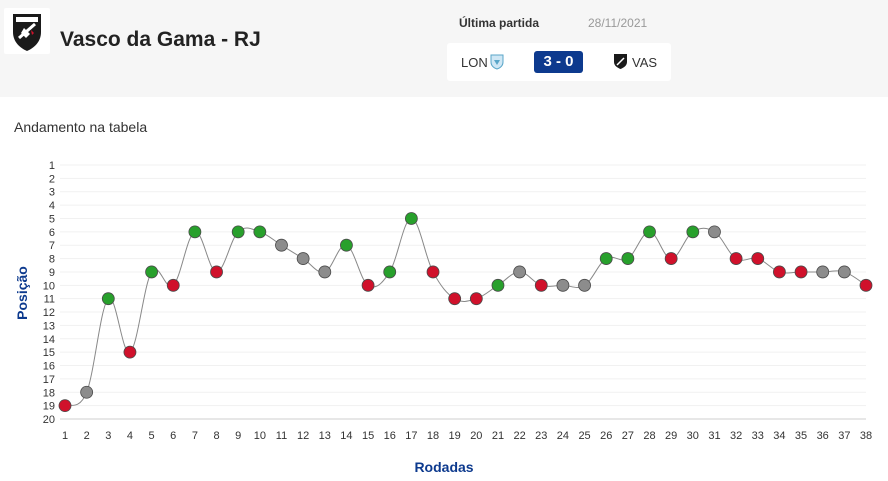 This screenshot has width=888, height=481. I want to click on x-tick-label: 34, so click(779, 436).